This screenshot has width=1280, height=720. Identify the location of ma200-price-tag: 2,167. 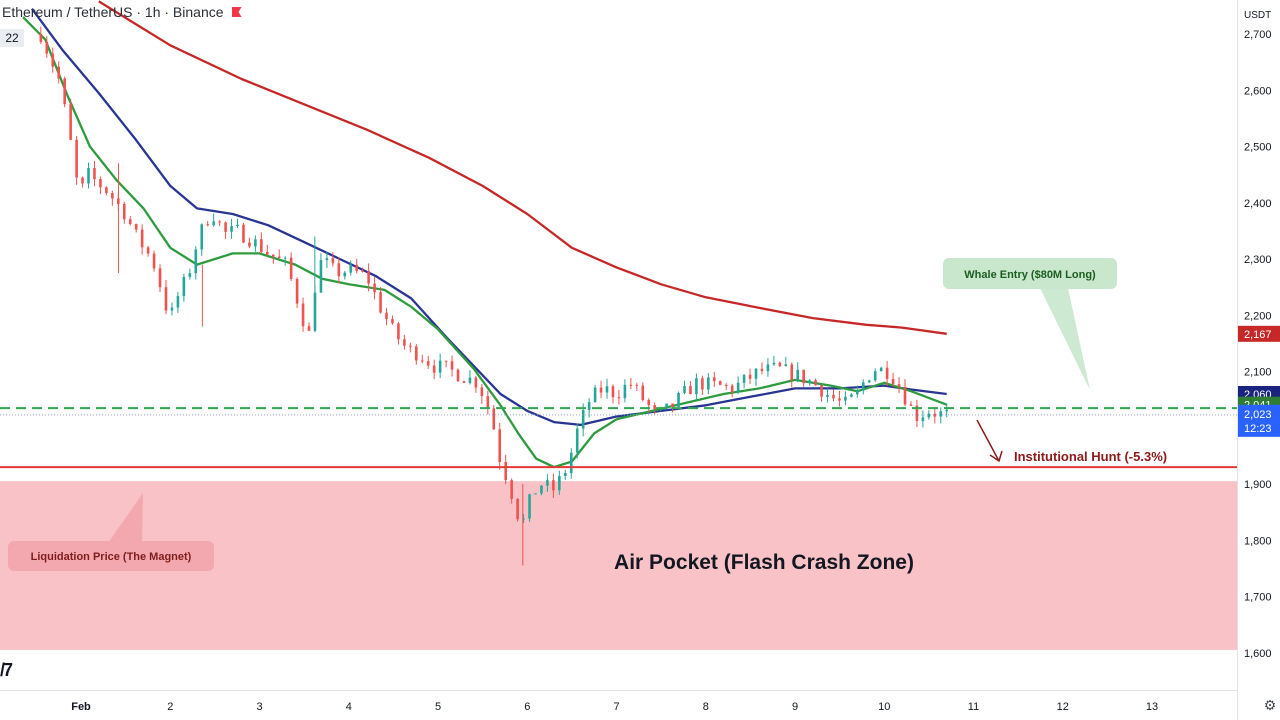
(1258, 335).